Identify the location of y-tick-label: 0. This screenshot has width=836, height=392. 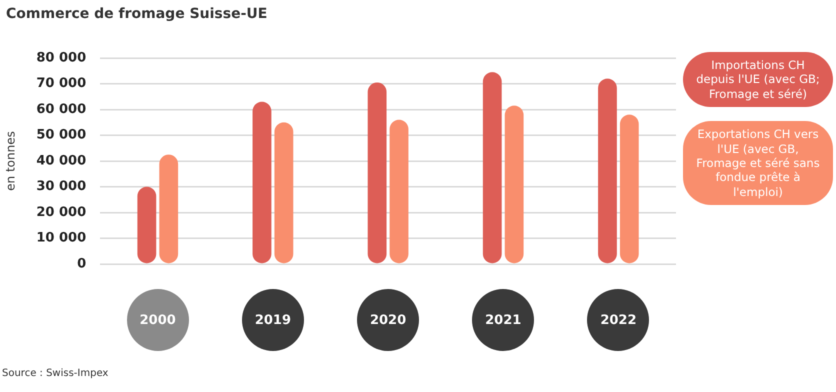
(81, 264).